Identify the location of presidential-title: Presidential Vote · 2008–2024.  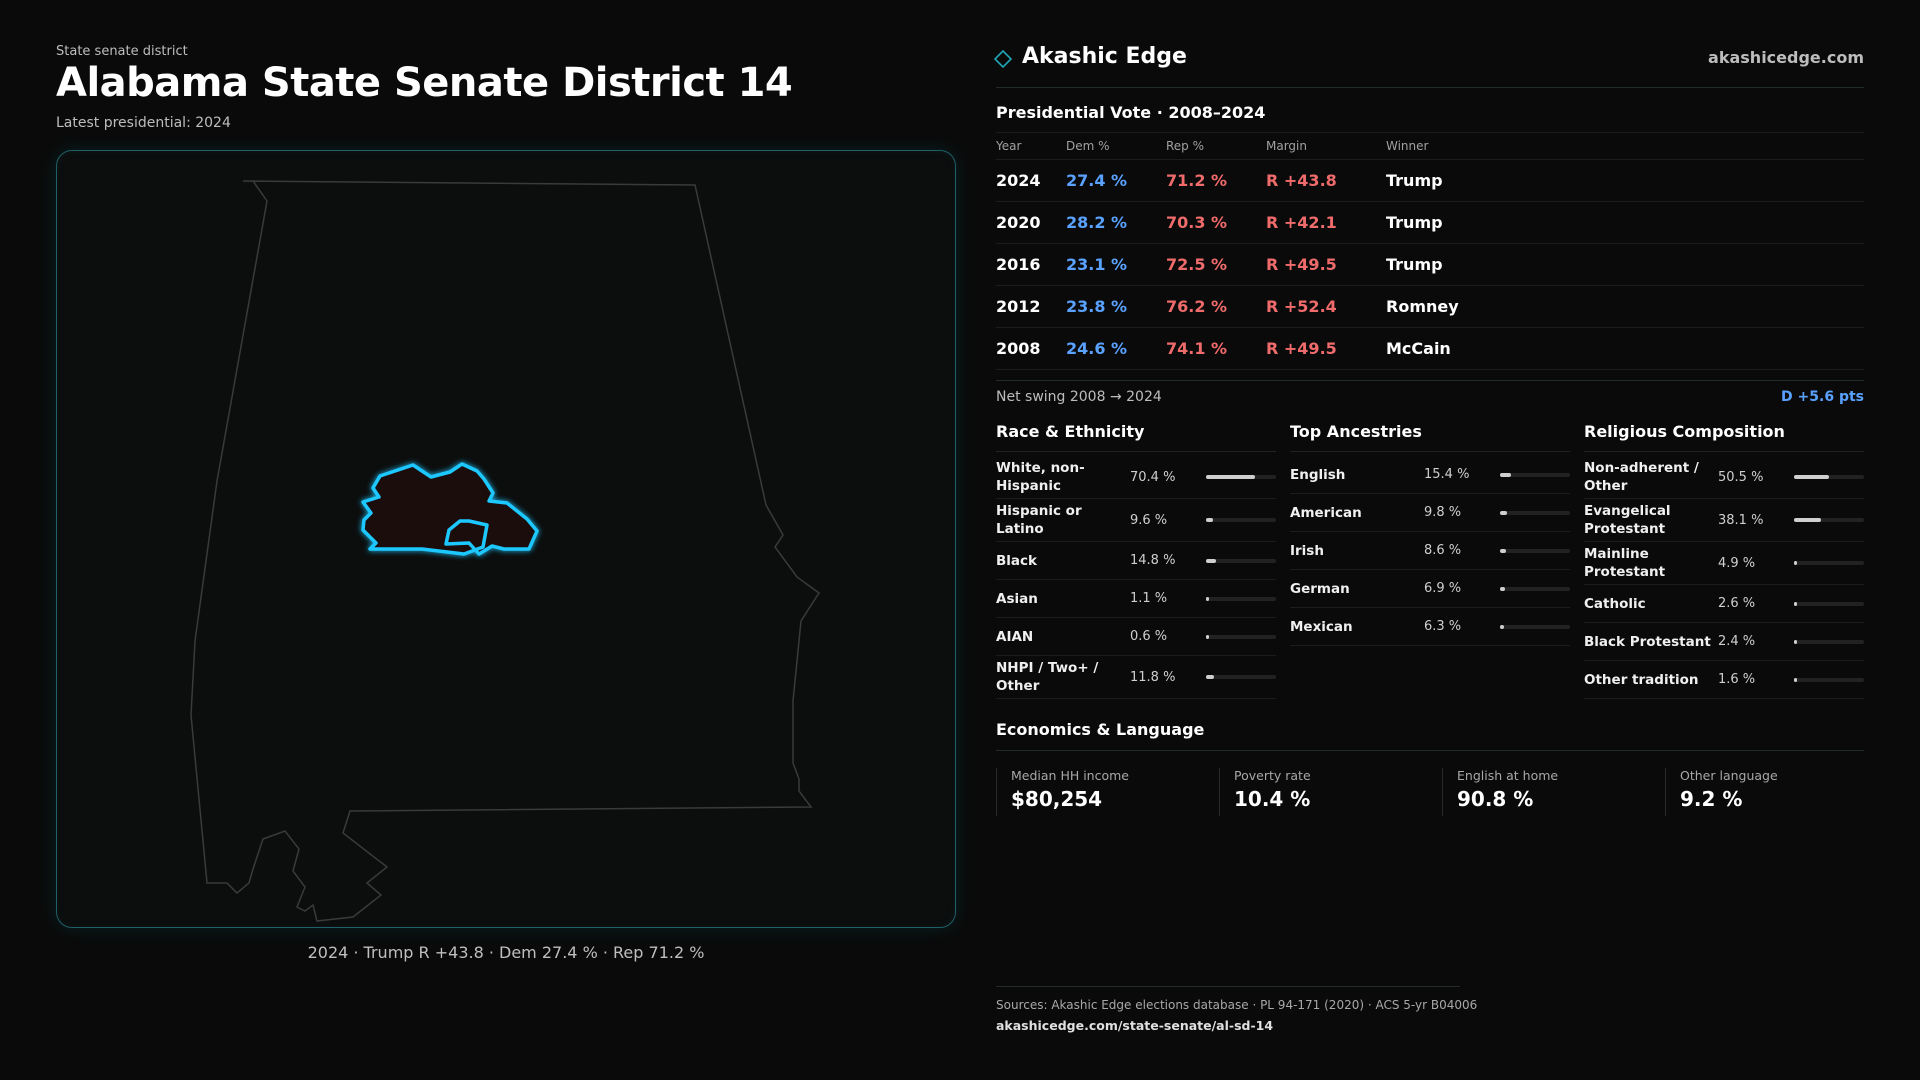
(1131, 112).